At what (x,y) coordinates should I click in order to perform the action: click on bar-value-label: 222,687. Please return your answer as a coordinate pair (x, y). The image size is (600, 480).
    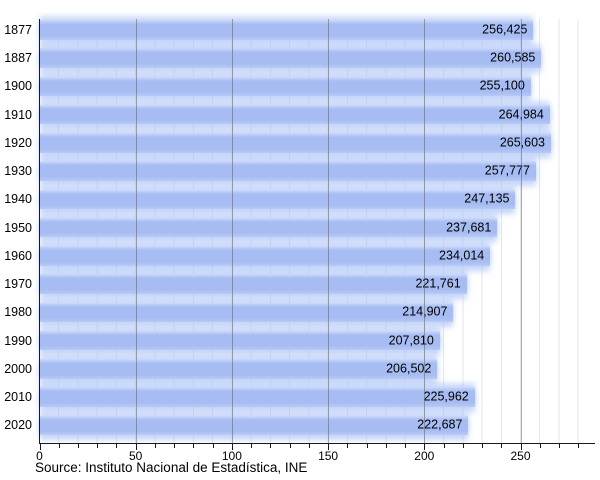
    Looking at the image, I should click on (440, 425).